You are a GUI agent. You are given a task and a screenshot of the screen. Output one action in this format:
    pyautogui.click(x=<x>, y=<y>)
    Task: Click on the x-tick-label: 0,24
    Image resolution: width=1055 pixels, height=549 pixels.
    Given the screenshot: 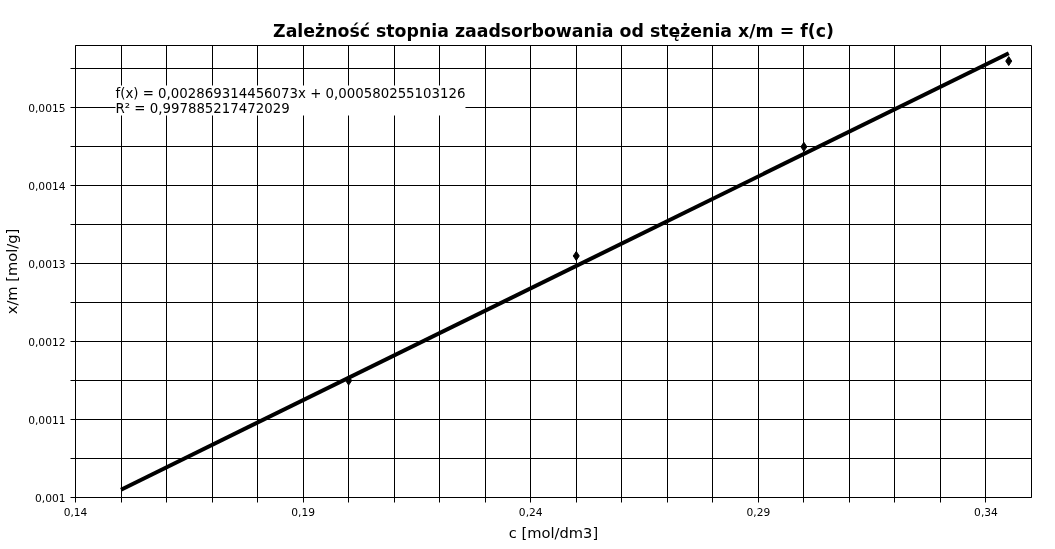 What is the action you would take?
    pyautogui.click(x=530, y=512)
    